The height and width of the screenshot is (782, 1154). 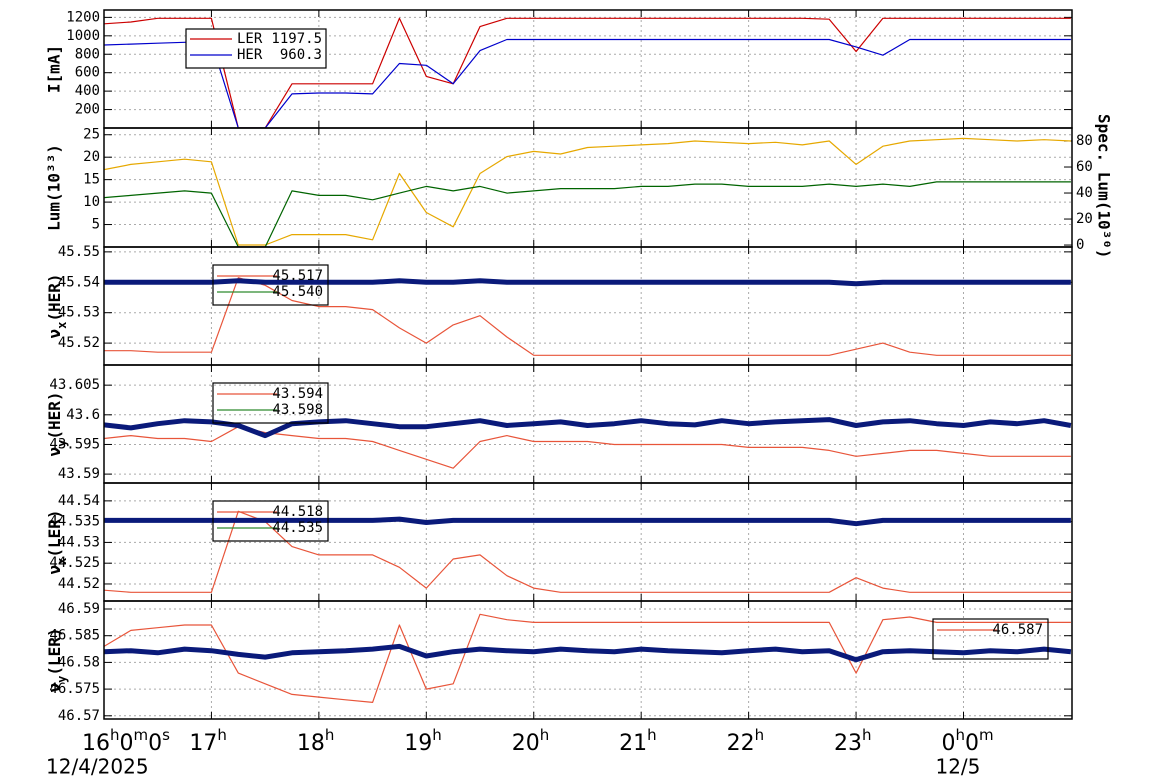 I want to click on legend-value: 1197.5, so click(x=296, y=39).